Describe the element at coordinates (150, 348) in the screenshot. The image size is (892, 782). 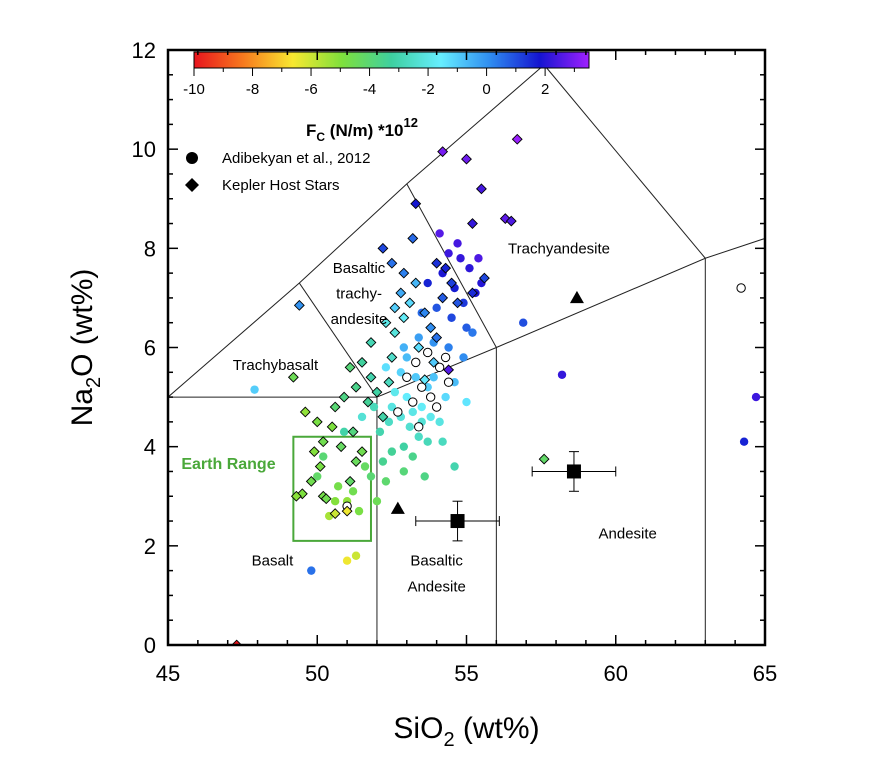
I see `y-tick-label: 6` at that location.